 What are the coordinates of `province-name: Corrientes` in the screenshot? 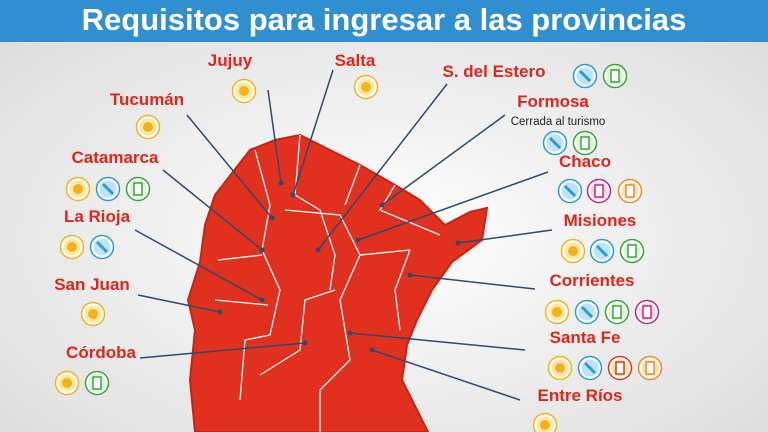 It's located at (591, 280).